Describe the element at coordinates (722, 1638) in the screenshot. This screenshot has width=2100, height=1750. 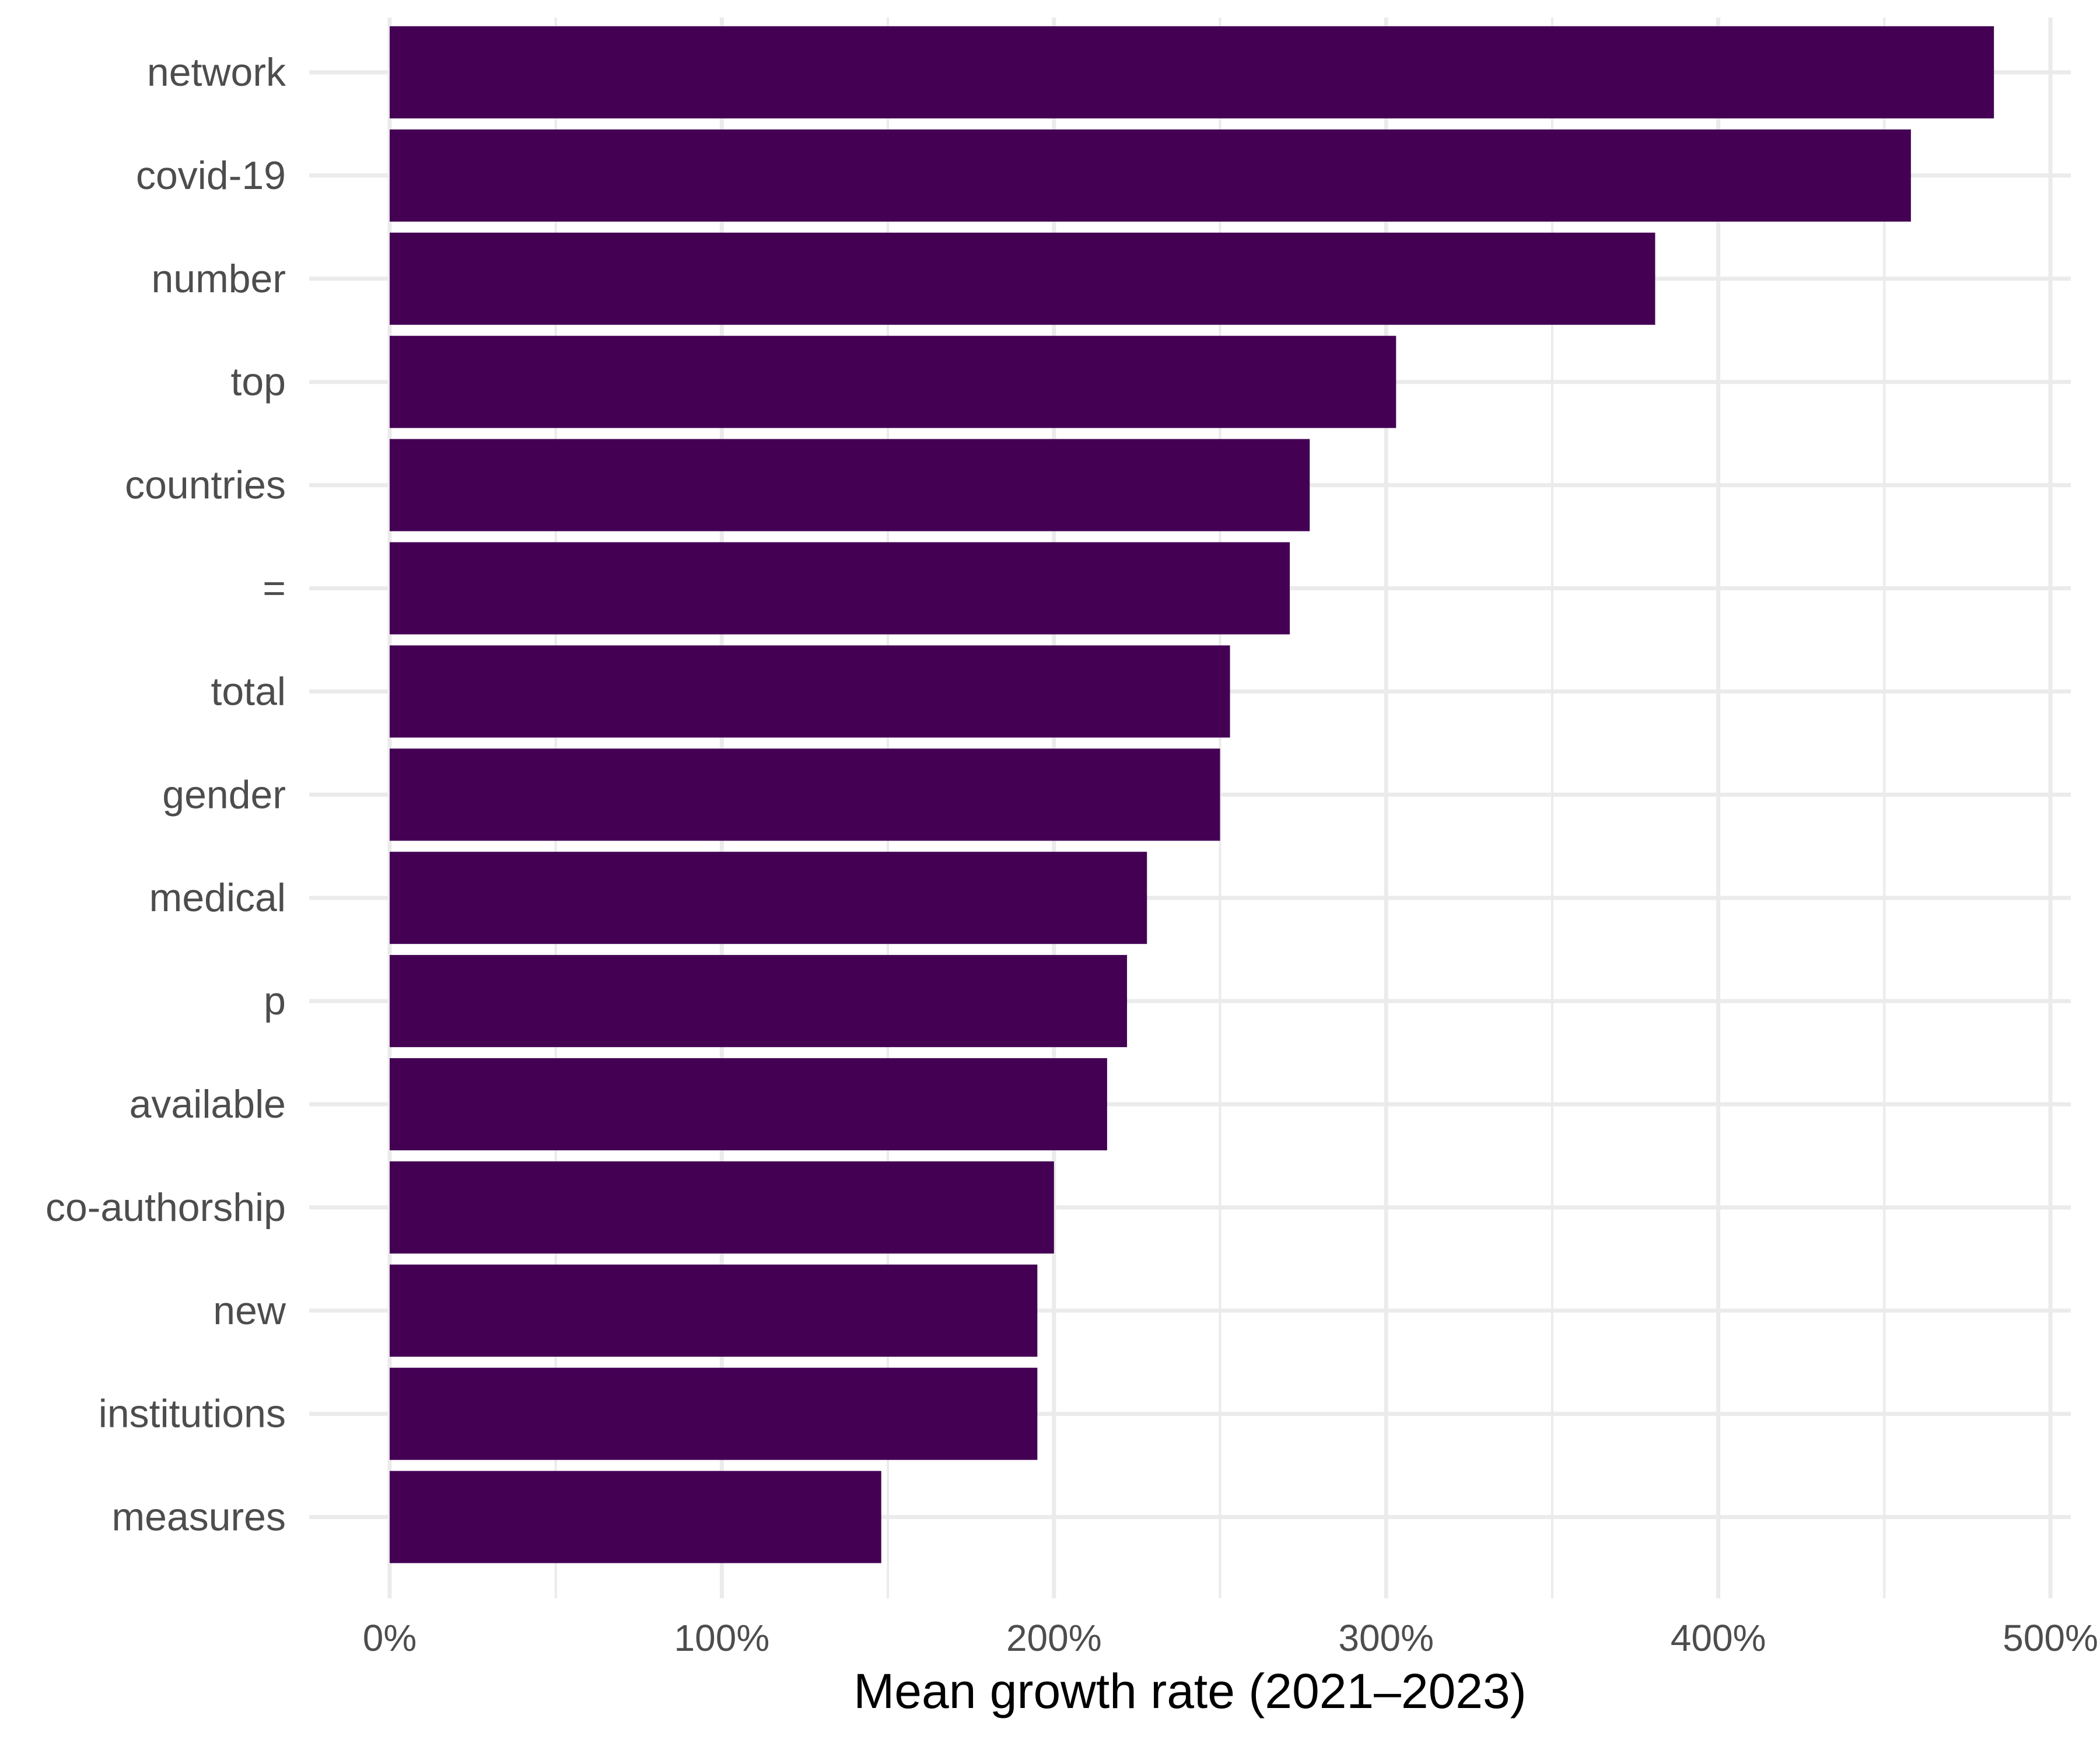
I see `x-tick-label: 100%` at that location.